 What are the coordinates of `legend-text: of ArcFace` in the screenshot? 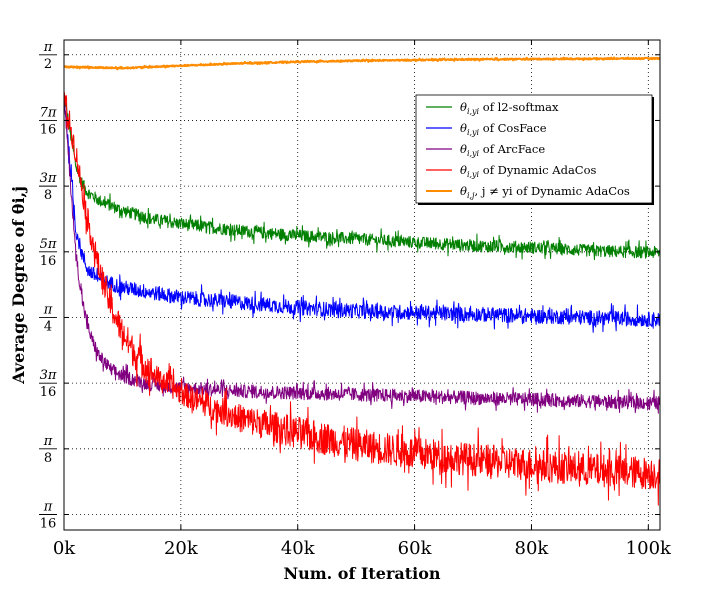 It's located at (512, 149).